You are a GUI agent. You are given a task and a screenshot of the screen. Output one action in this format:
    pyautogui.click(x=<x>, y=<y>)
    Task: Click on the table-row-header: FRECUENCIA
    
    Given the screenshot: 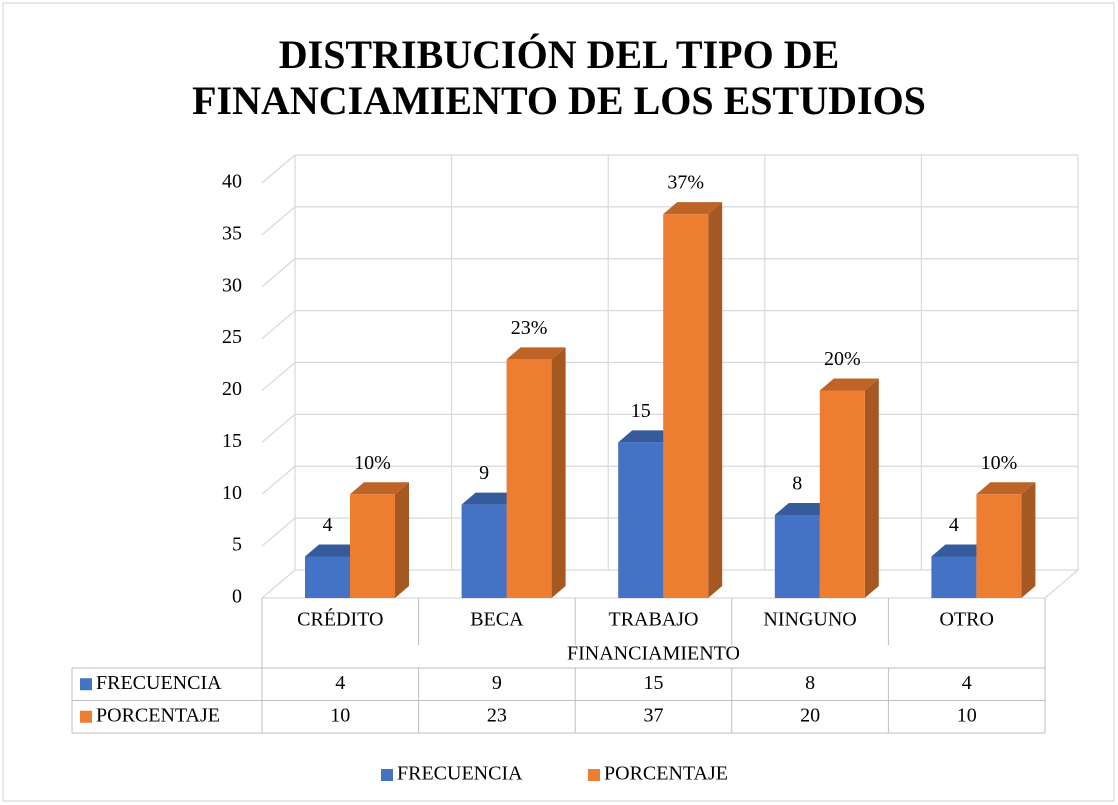 What is the action you would take?
    pyautogui.click(x=159, y=683)
    